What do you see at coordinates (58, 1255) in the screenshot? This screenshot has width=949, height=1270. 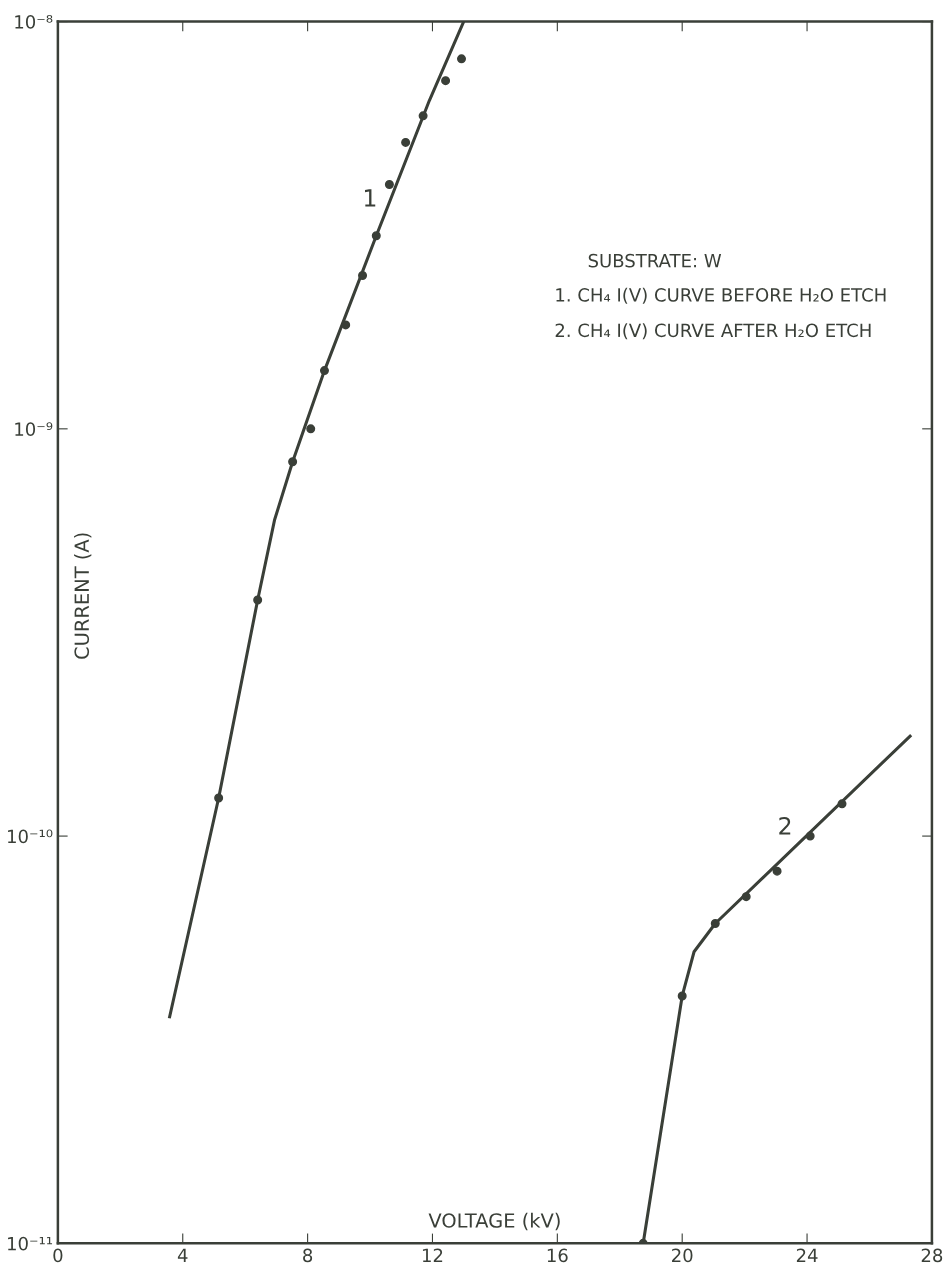 I see `x-tick-label: 0` at bounding box center [58, 1255].